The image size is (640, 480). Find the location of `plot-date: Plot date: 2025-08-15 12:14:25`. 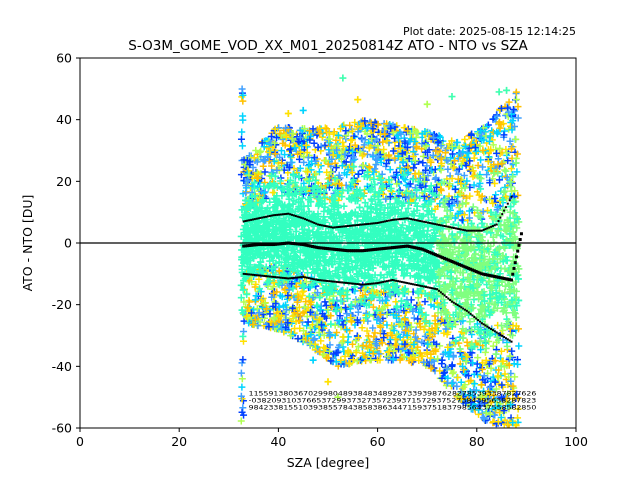

plot-date: Plot date: 2025-08-15 12:14:25 is located at coordinates (489, 31).